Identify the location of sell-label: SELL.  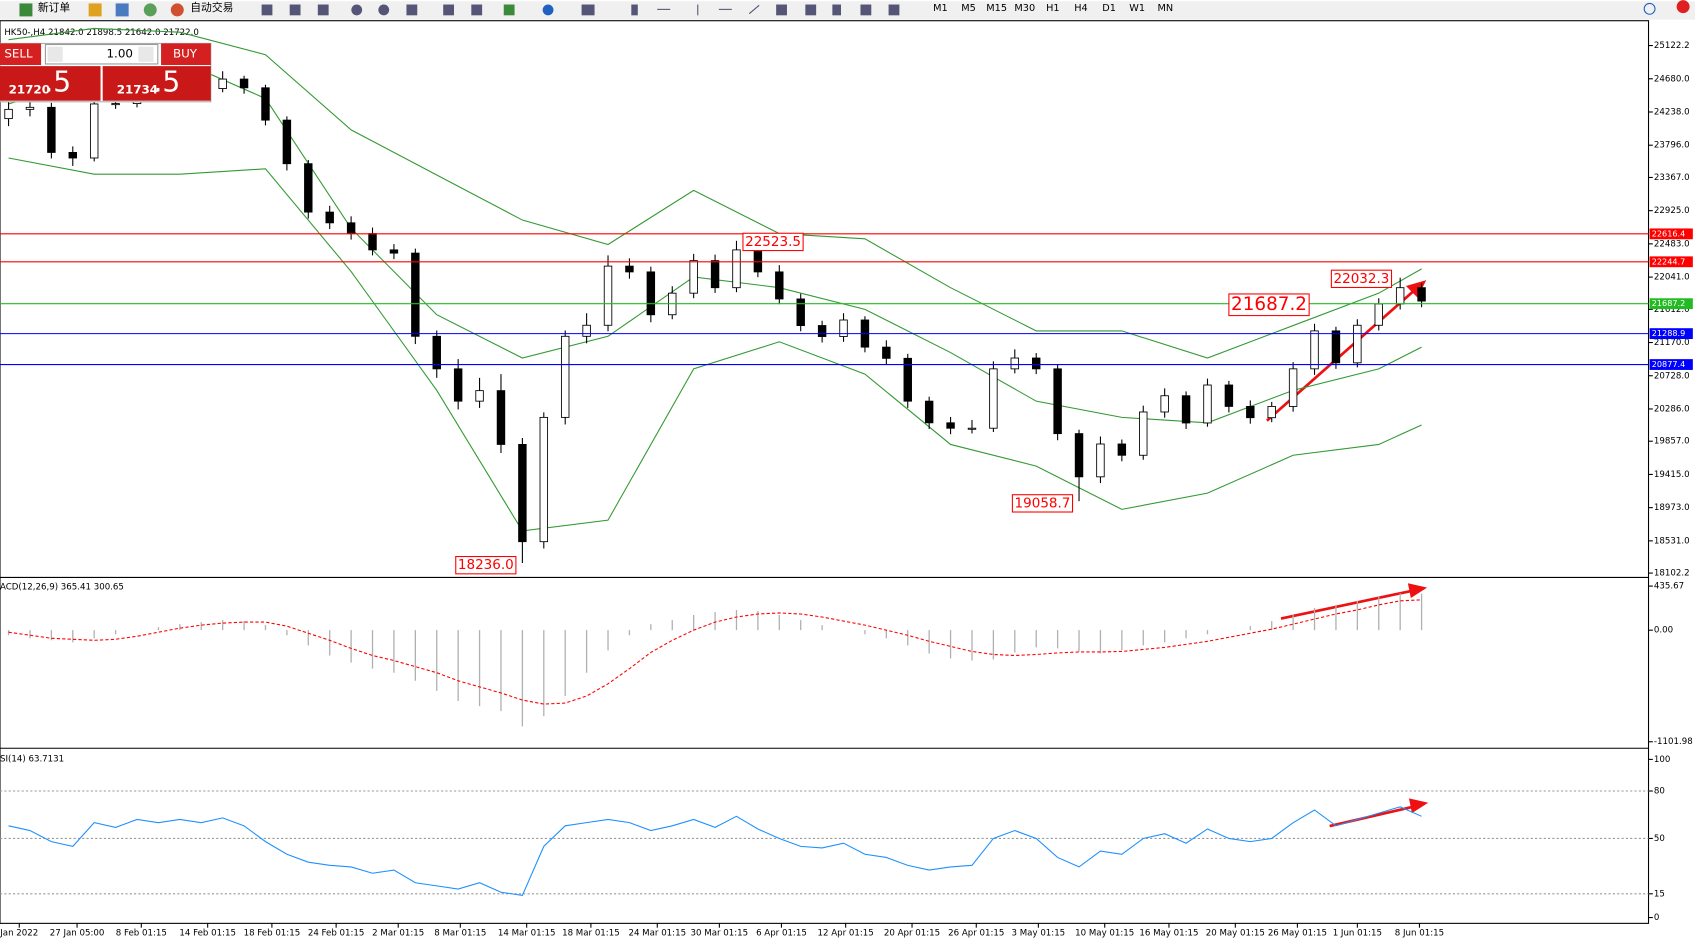
(18, 54).